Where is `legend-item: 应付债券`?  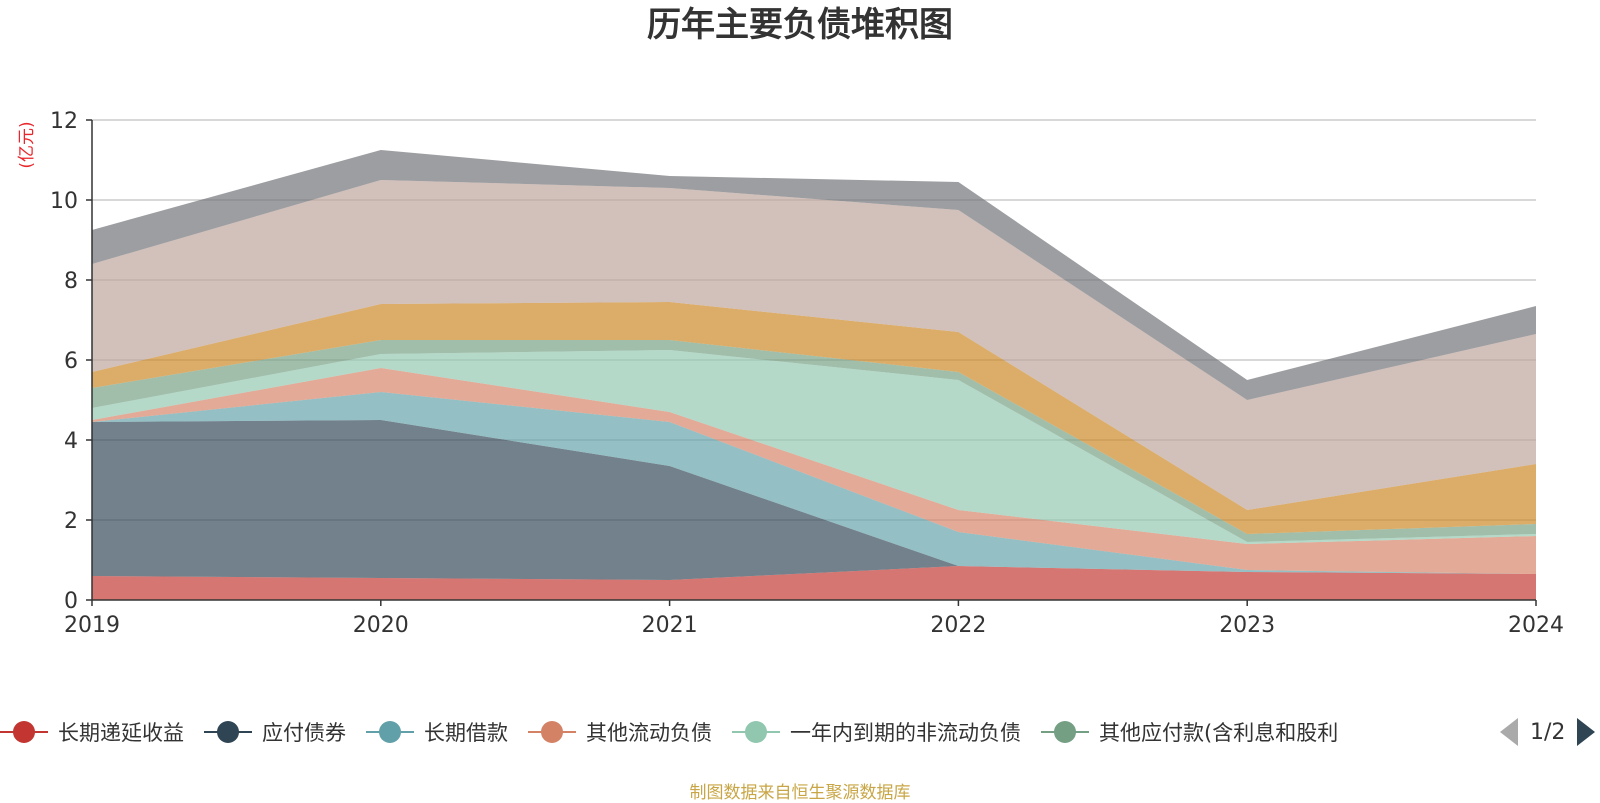 legend-item: 应付债券 is located at coordinates (275, 732).